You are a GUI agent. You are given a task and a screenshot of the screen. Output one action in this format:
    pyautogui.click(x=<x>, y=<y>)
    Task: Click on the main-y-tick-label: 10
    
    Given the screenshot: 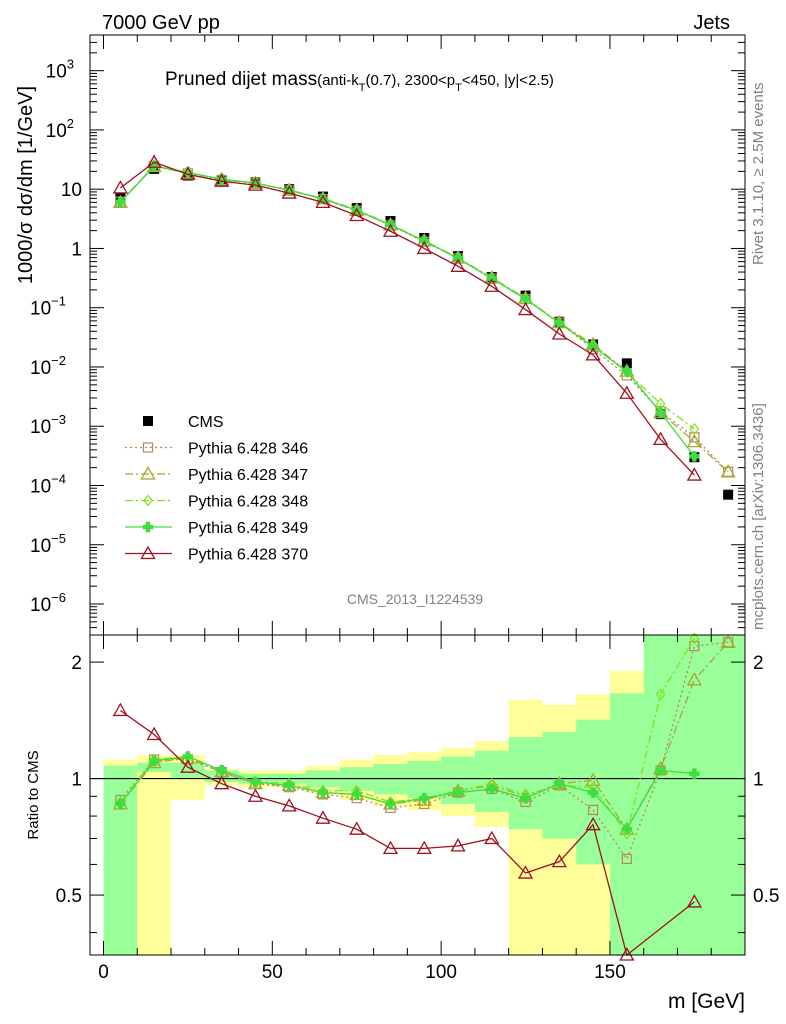 What is the action you would take?
    pyautogui.click(x=71, y=190)
    